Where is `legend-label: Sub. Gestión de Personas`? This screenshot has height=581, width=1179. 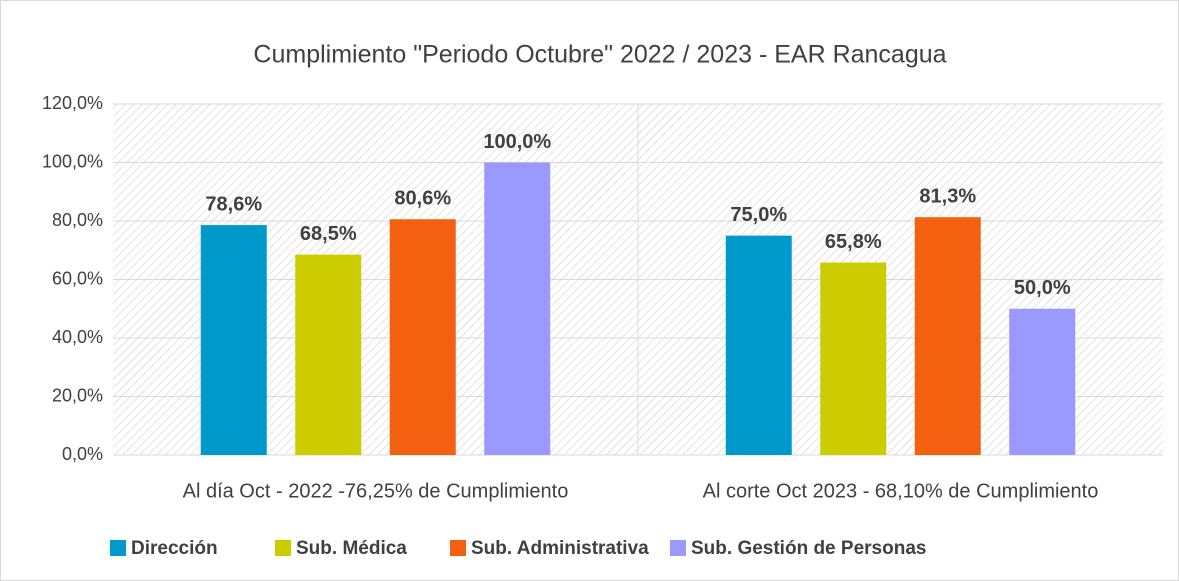 legend-label: Sub. Gestión de Personas is located at coordinates (808, 548).